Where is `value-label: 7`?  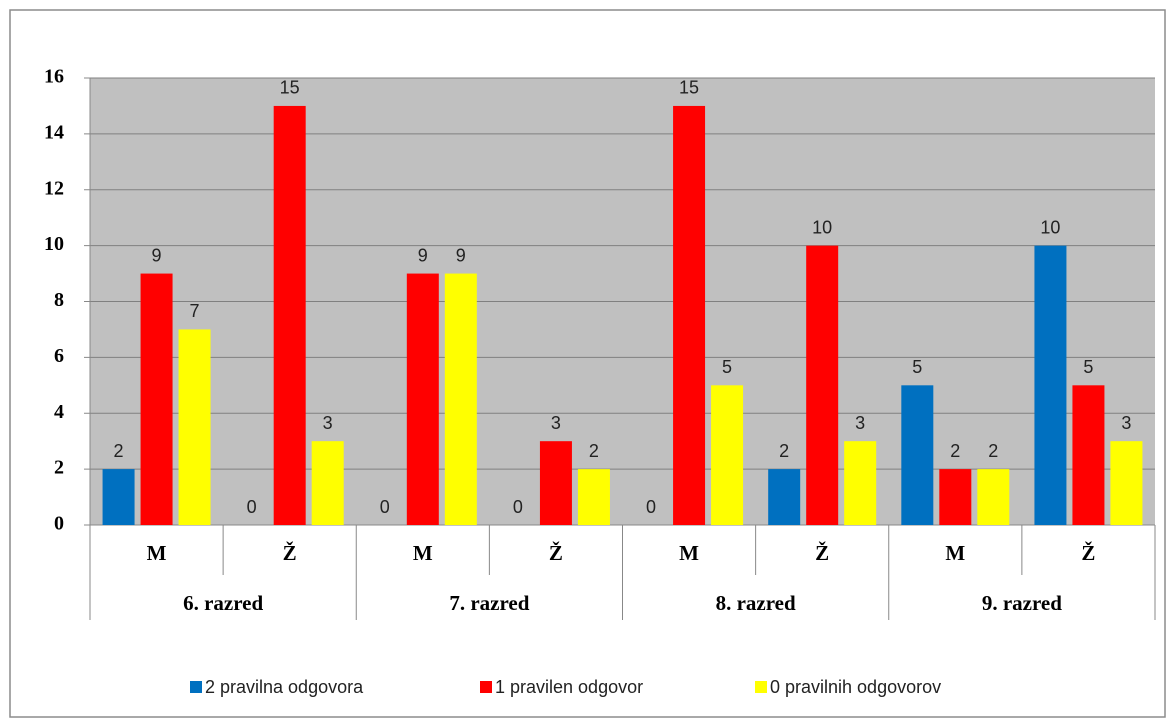
value-label: 7 is located at coordinates (195, 311).